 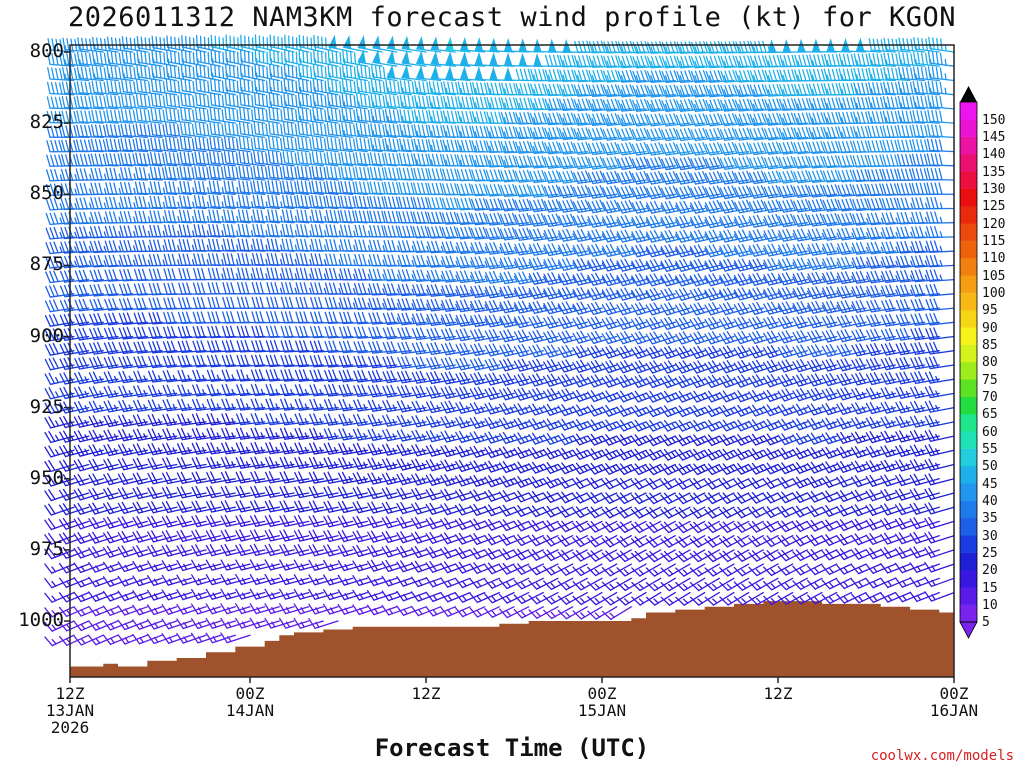 I want to click on colorbar-level-label: 115, so click(x=994, y=241).